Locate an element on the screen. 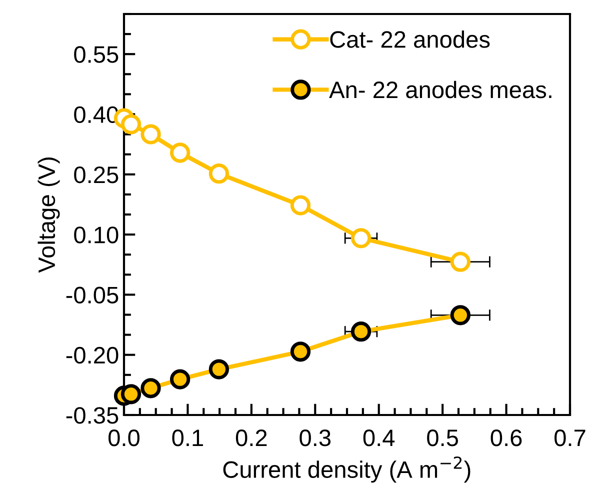 This screenshot has width=593, height=497. y-tick-label: -0.05 is located at coordinates (92, 295).